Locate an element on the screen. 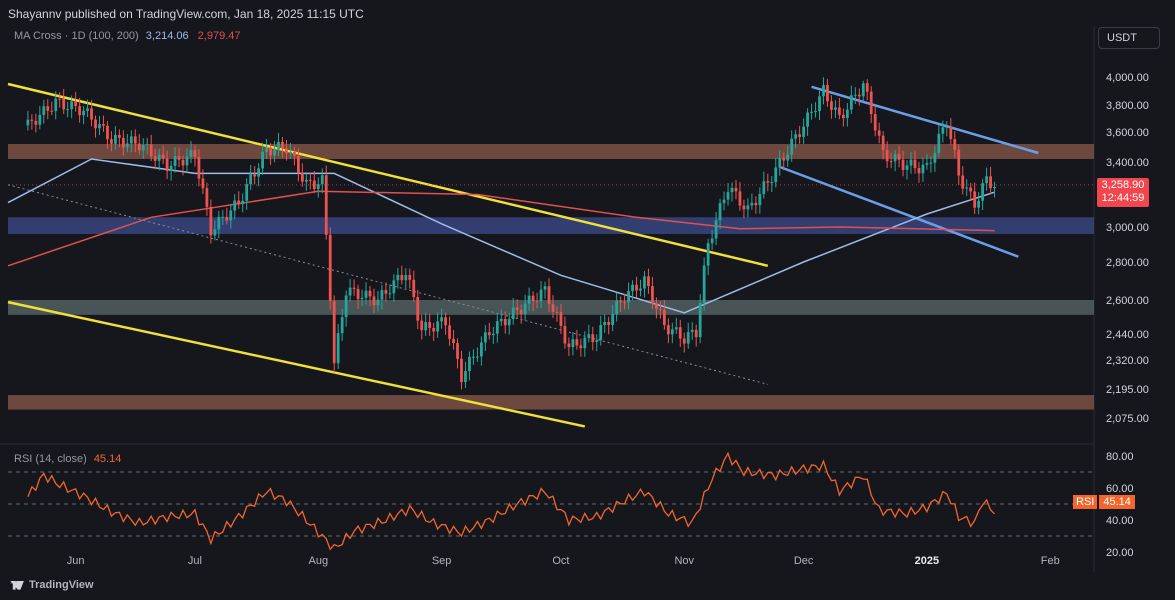  rsi-label: RSI (14, close) is located at coordinates (50, 459).